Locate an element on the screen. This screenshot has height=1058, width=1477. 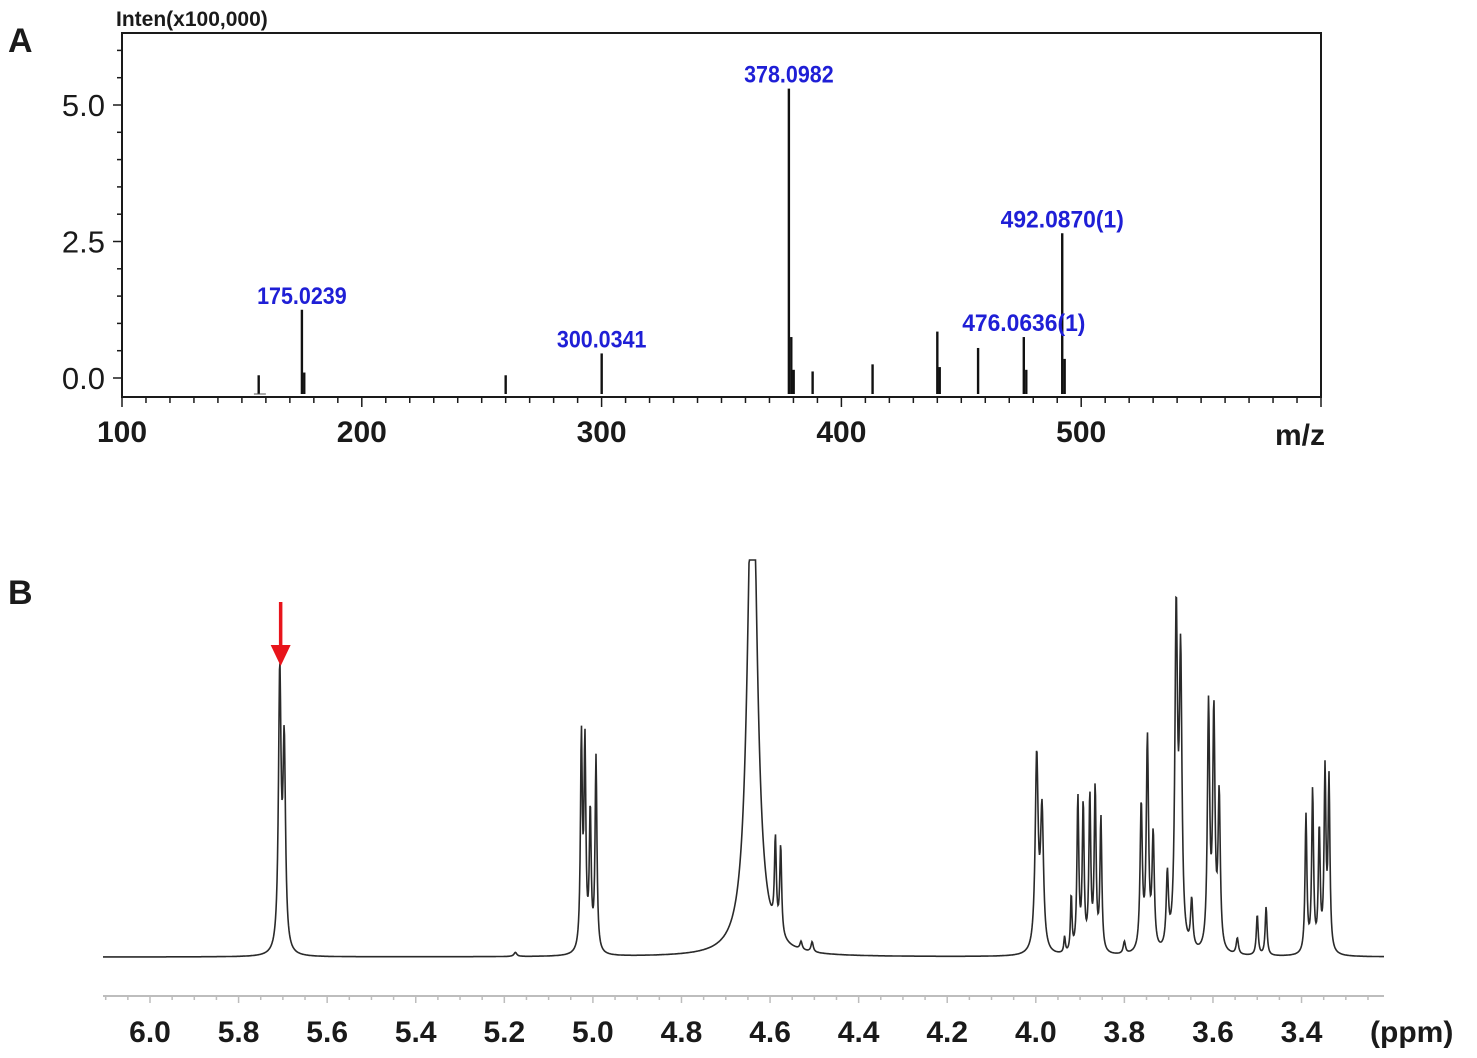
ms-y-tick-label: 2.5 is located at coordinates (83, 242).